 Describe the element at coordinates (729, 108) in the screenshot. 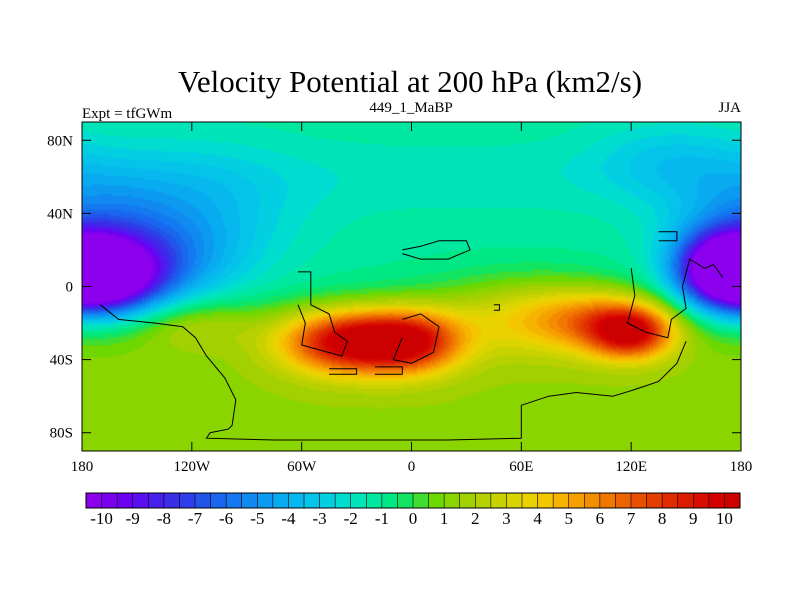

I see `subtitle-right: JJA` at that location.